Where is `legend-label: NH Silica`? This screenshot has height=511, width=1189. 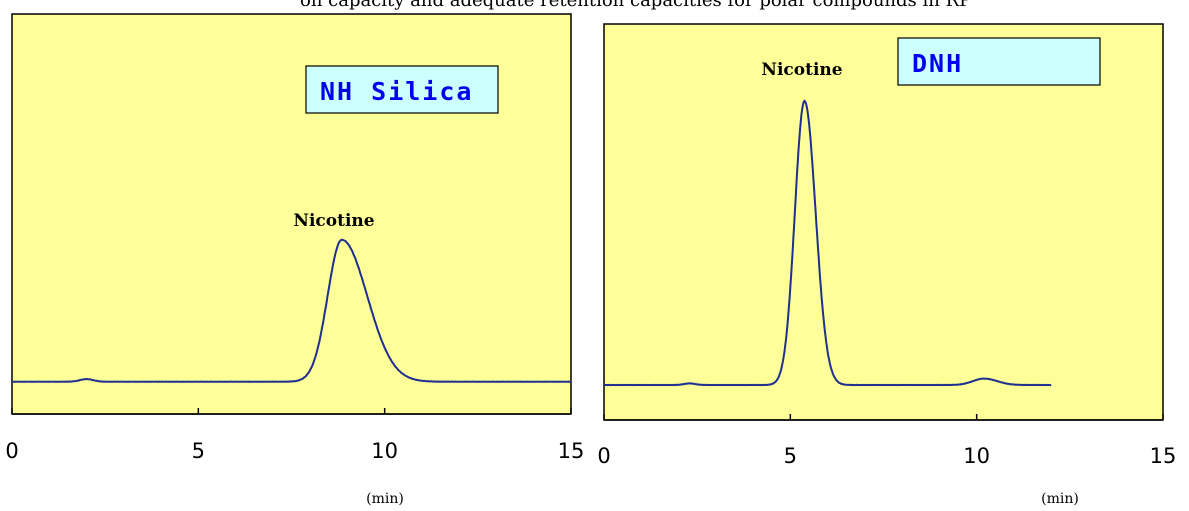
legend-label: NH Silica is located at coordinates (396, 91).